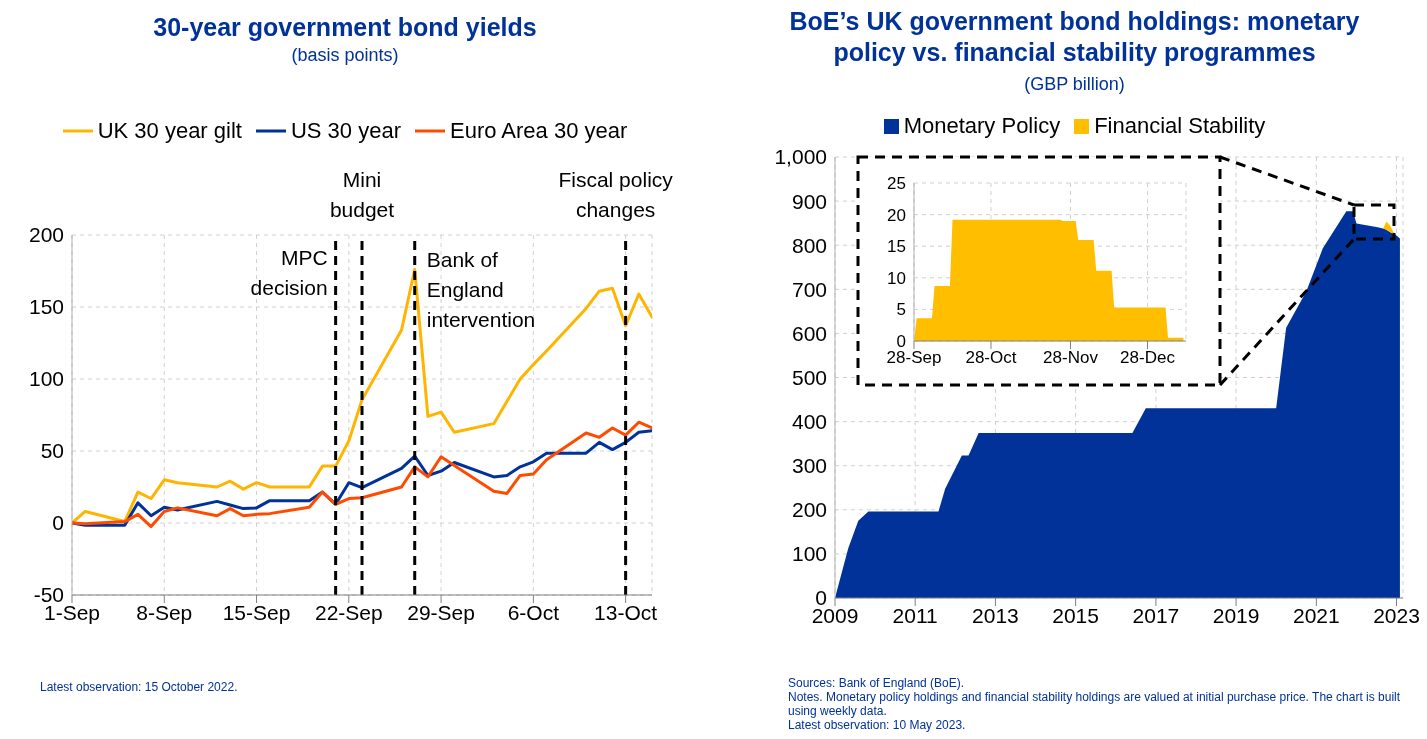  Describe the element at coordinates (1396, 615) in the screenshot. I see `x-tick-label: 2023` at that location.